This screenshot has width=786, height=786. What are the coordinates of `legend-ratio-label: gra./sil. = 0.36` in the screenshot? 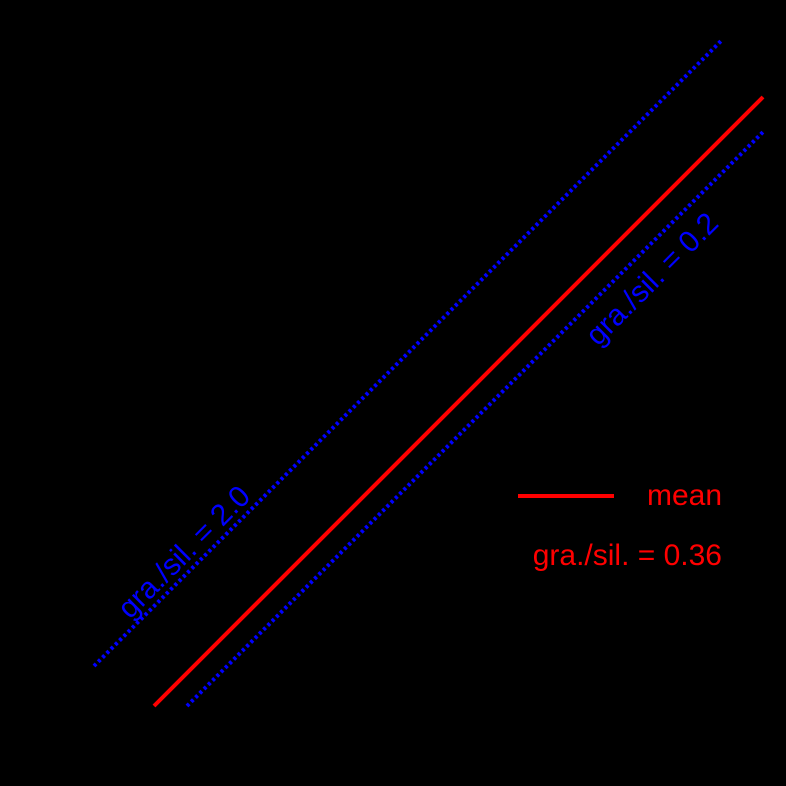 It's located at (627, 555).